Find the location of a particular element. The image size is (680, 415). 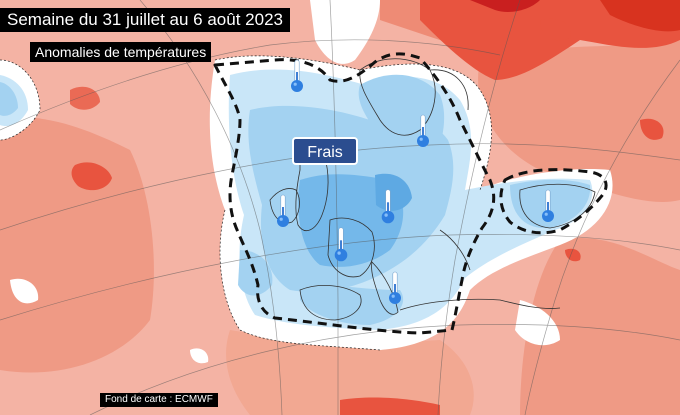

map-subtitle: Anomalies de températures is located at coordinates (121, 52).